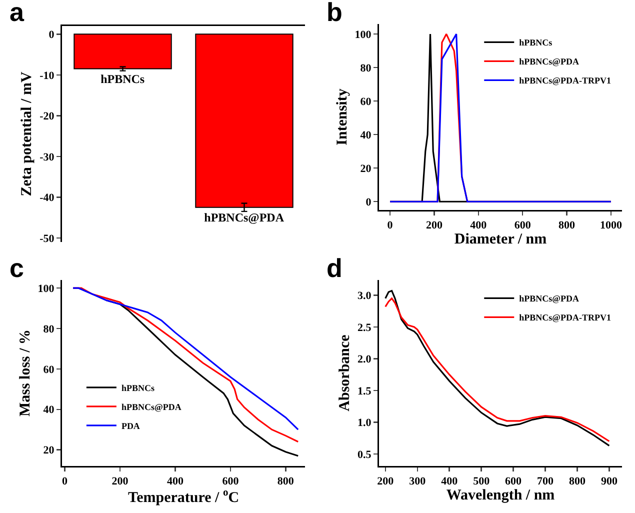 The height and width of the screenshot is (513, 635). What do you see at coordinates (47, 157) in the screenshot?
I see `y-tick-label: -30` at bounding box center [47, 157].